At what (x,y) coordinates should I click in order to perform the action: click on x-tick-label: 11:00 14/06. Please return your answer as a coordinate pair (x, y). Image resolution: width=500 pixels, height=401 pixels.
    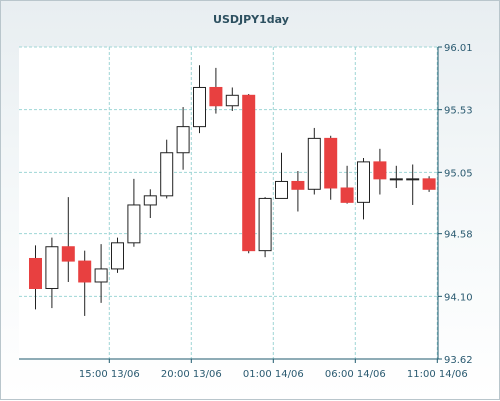
    Looking at the image, I should click on (437, 374).